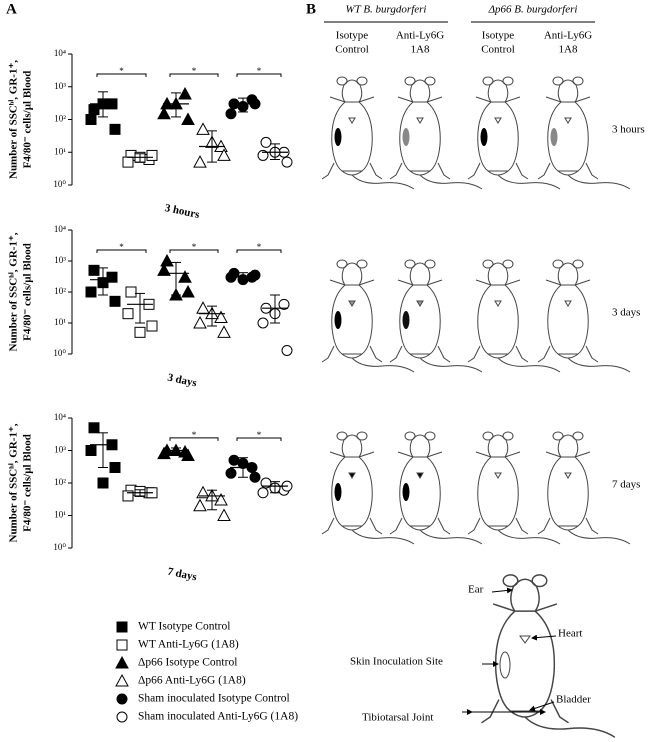 This screenshot has width=650, height=742. What do you see at coordinates (182, 381) in the screenshot?
I see `x-axis-label: 3 days` at bounding box center [182, 381].